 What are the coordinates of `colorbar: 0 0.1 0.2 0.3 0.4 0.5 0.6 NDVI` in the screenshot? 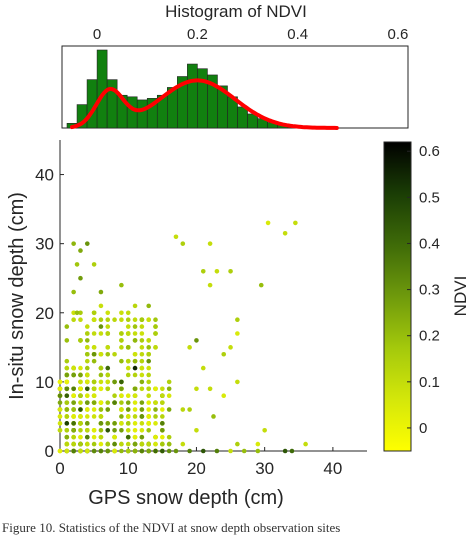 It's located at (426, 296).